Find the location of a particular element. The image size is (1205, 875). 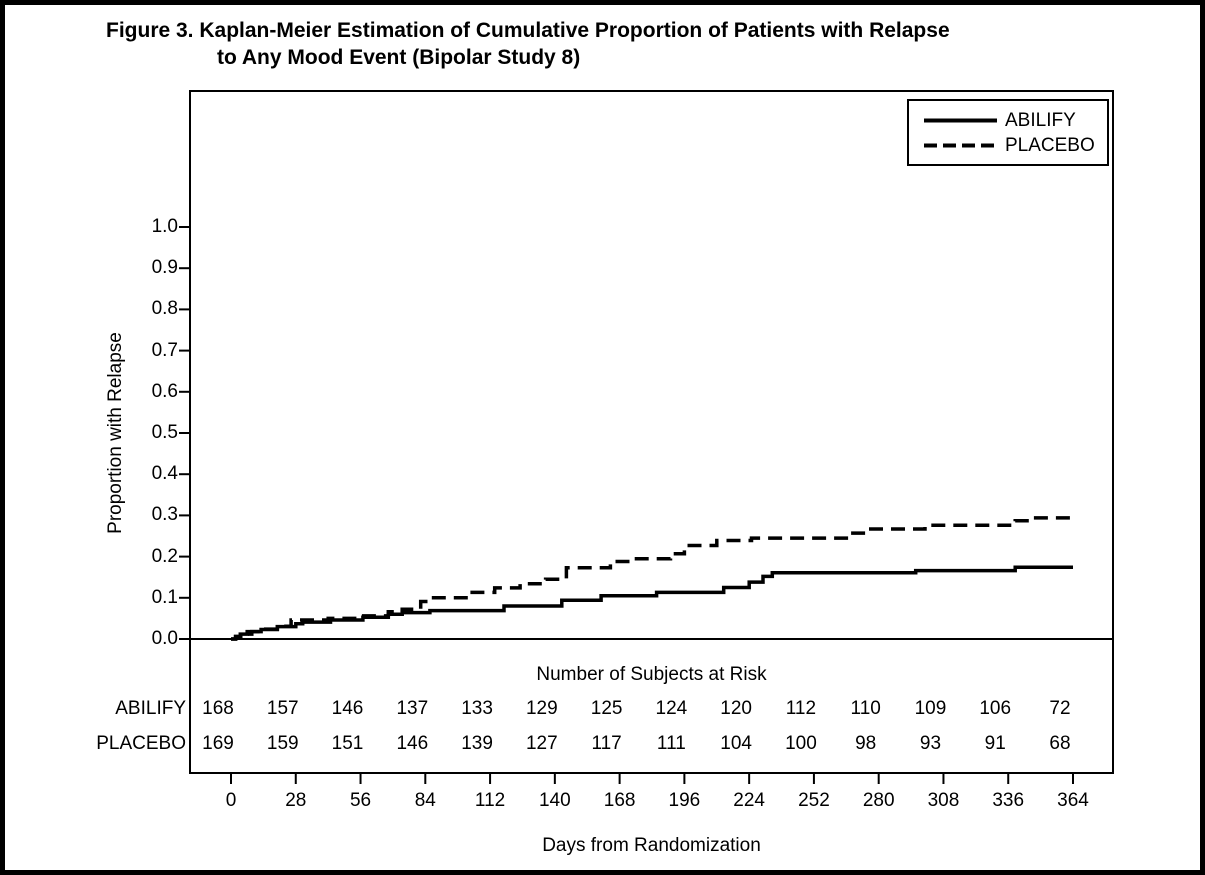

at-risk-count-placebo: 169 is located at coordinates (218, 743).